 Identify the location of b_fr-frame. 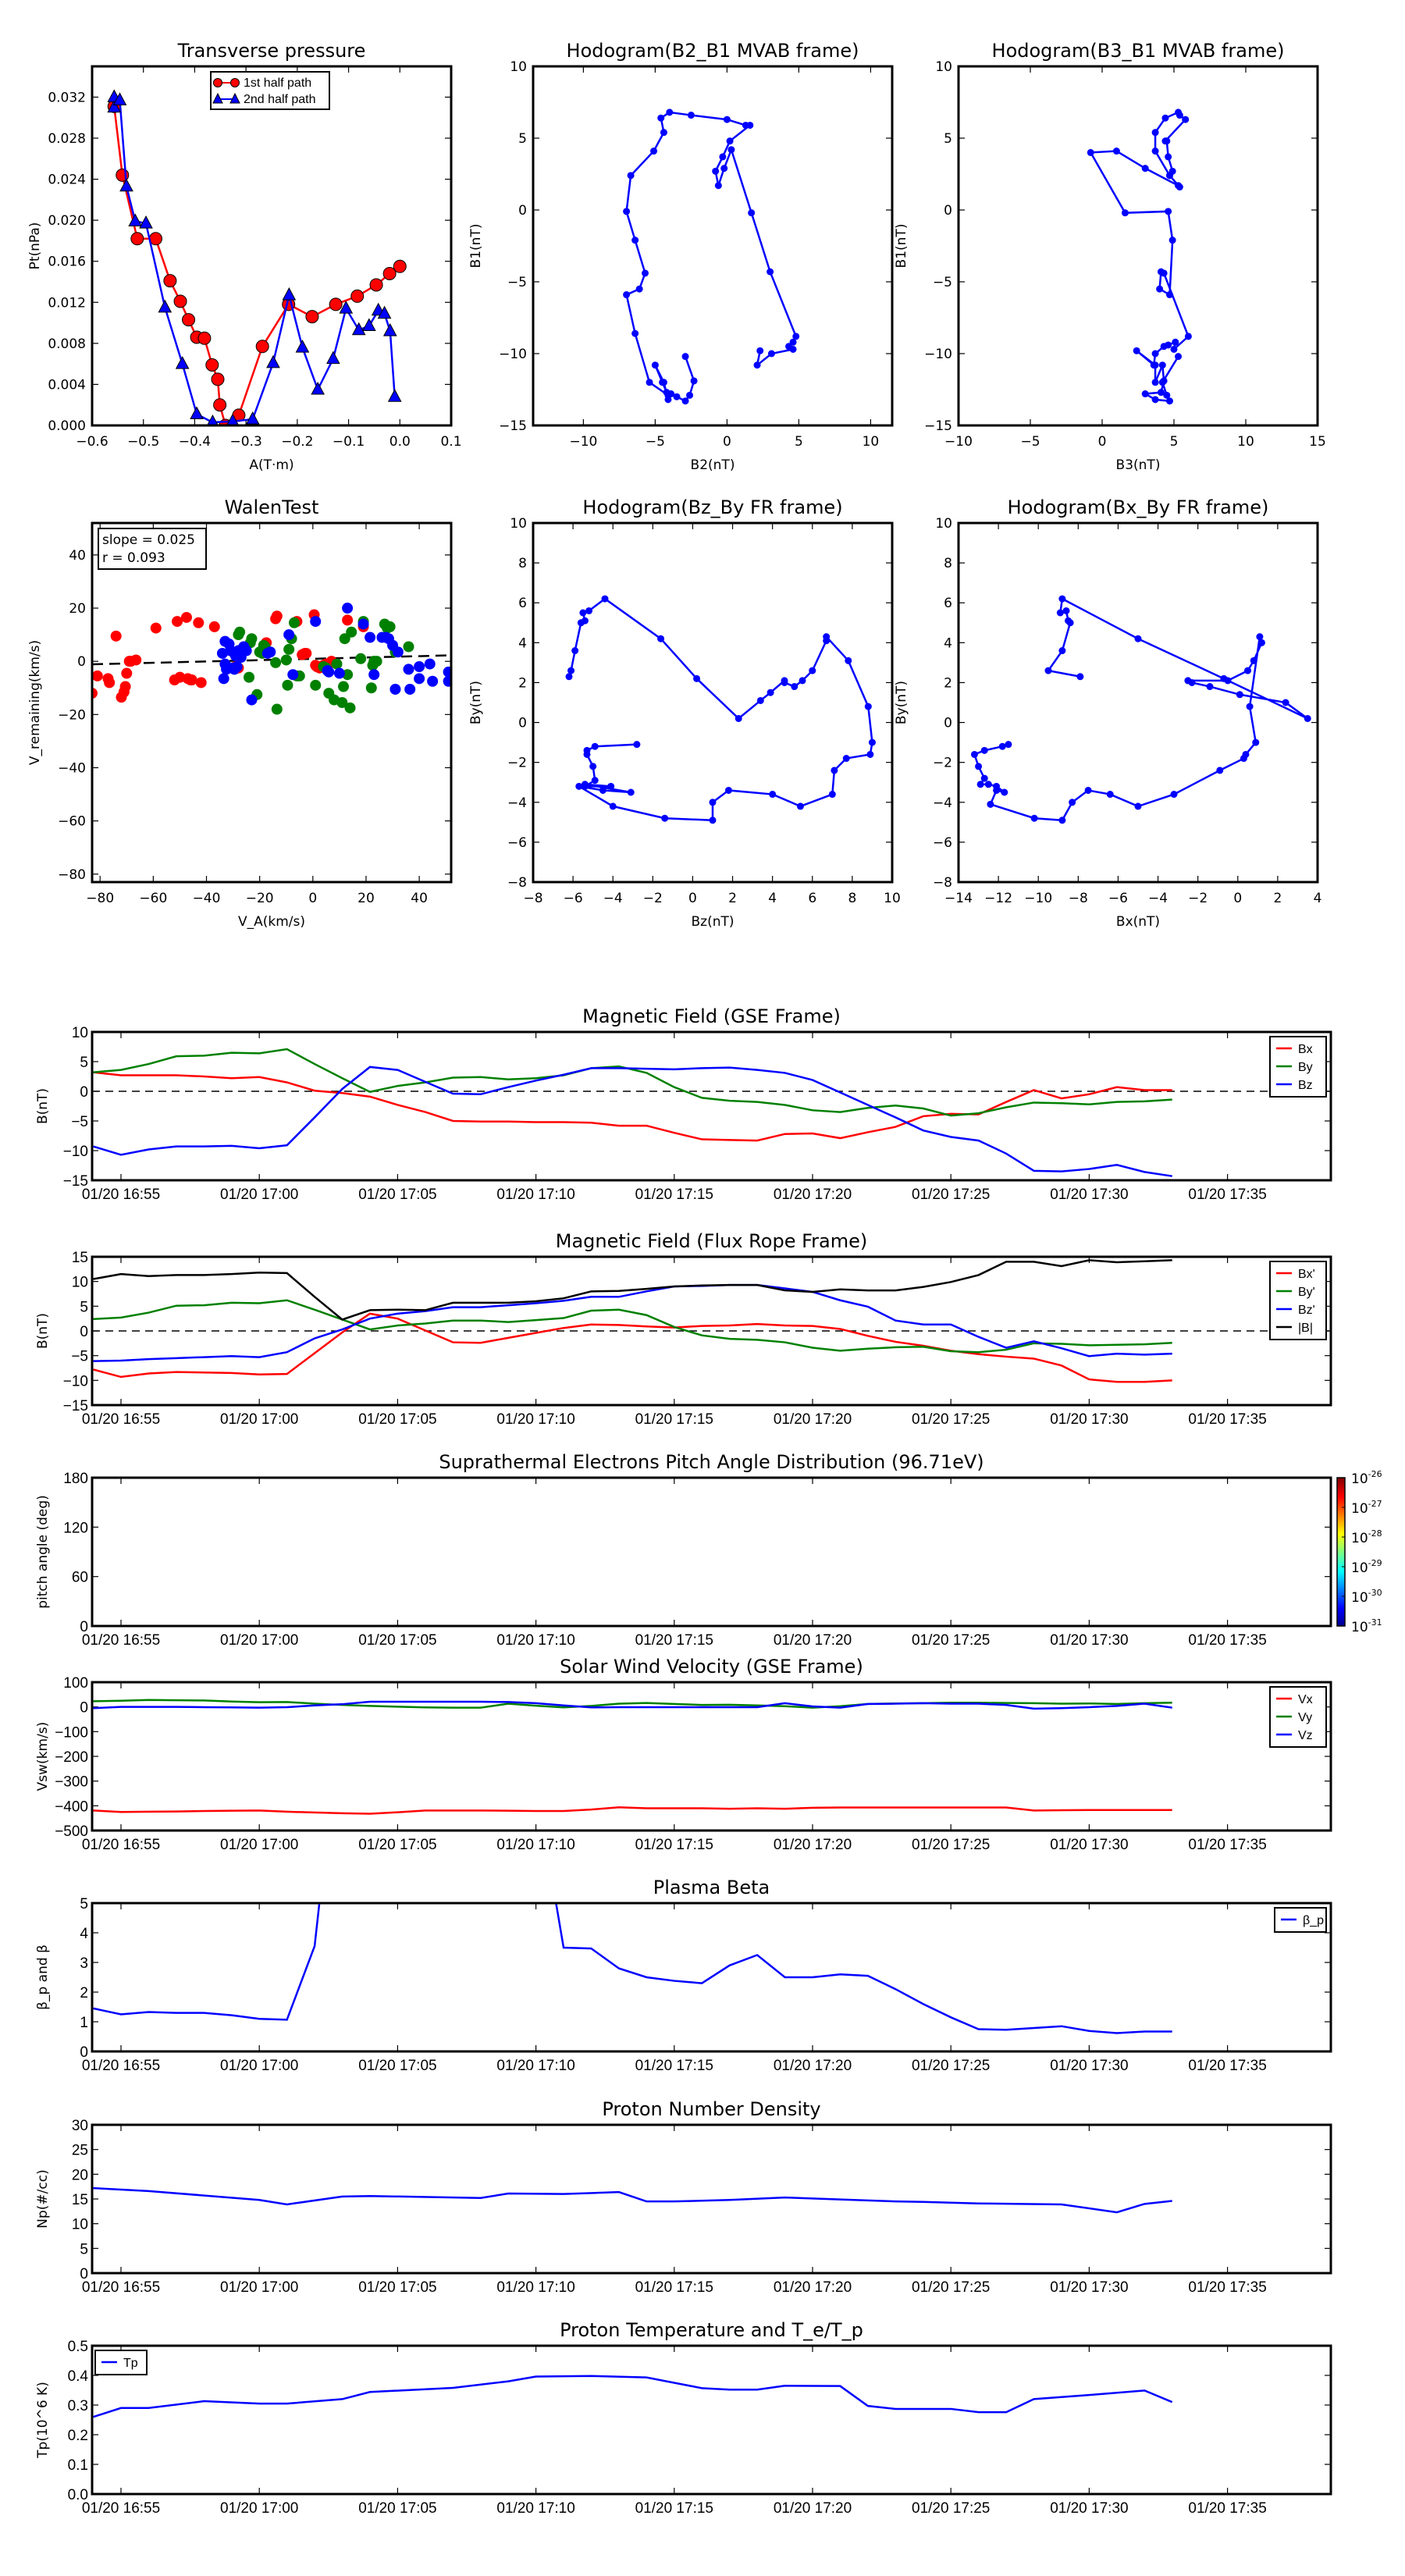
(712, 1331).